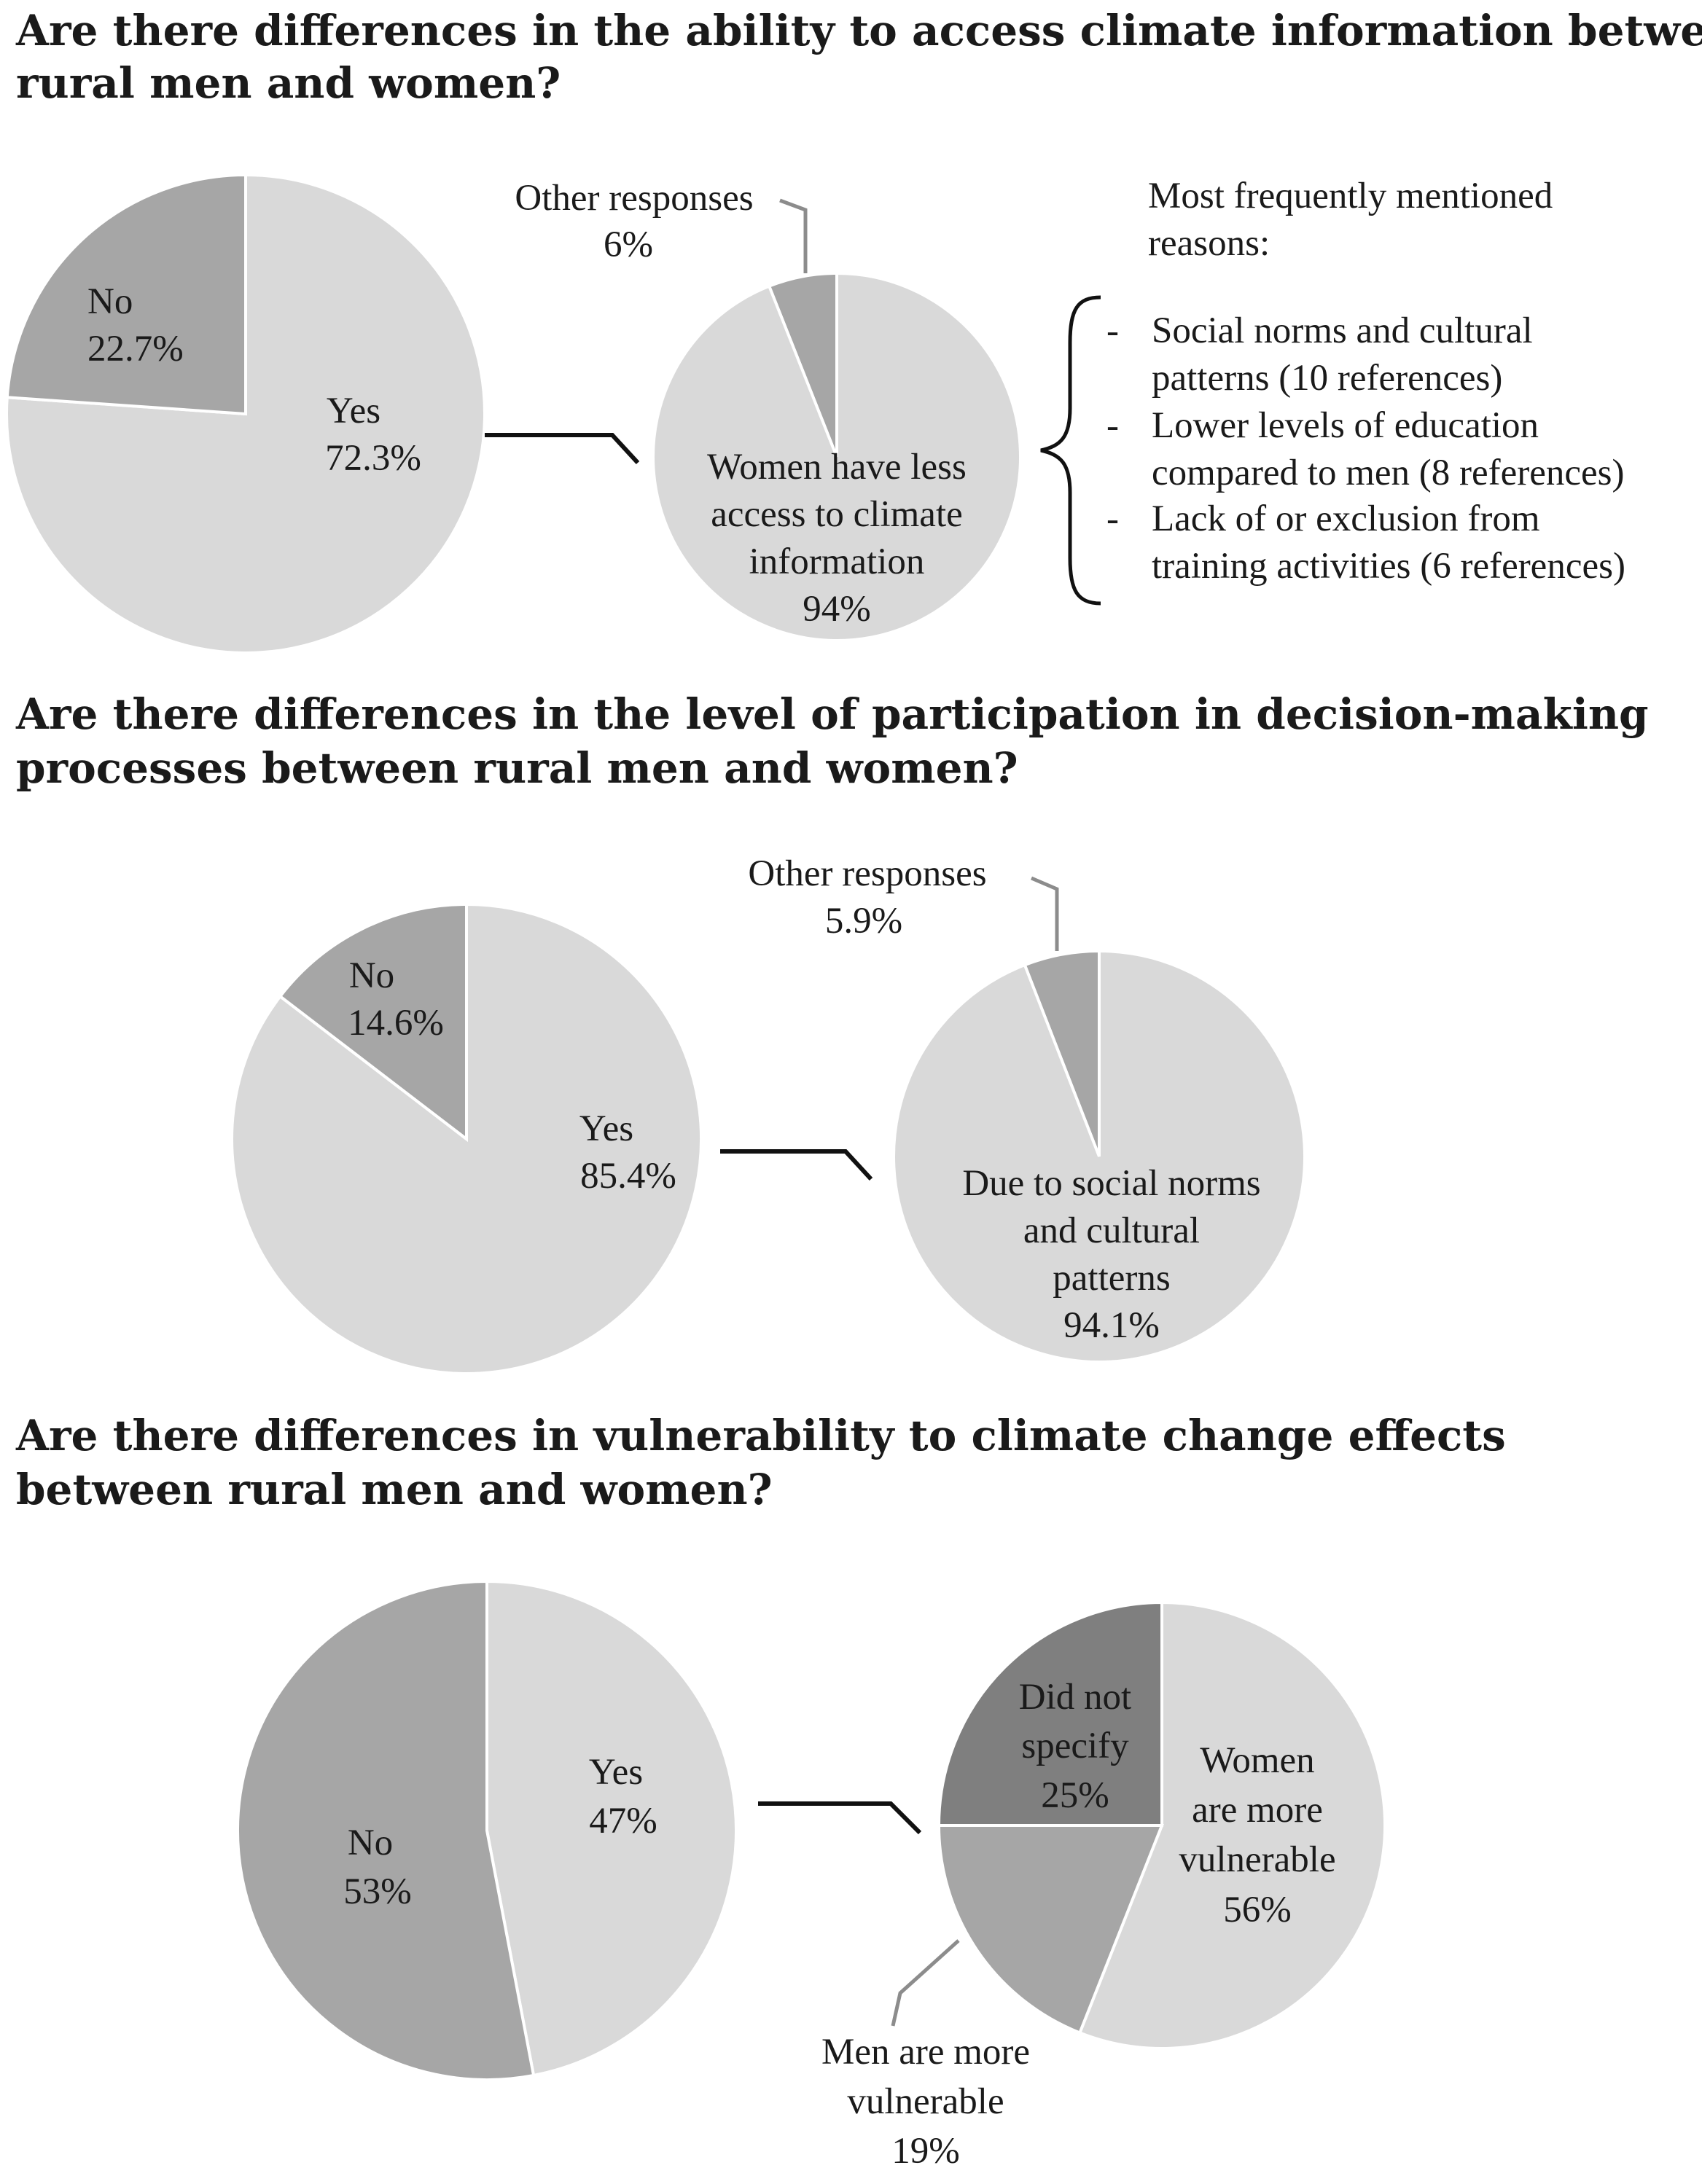 The height and width of the screenshot is (2184, 1702). Describe the element at coordinates (1111, 1325) in the screenshot. I see `value-social-norms: 94.1%` at that location.